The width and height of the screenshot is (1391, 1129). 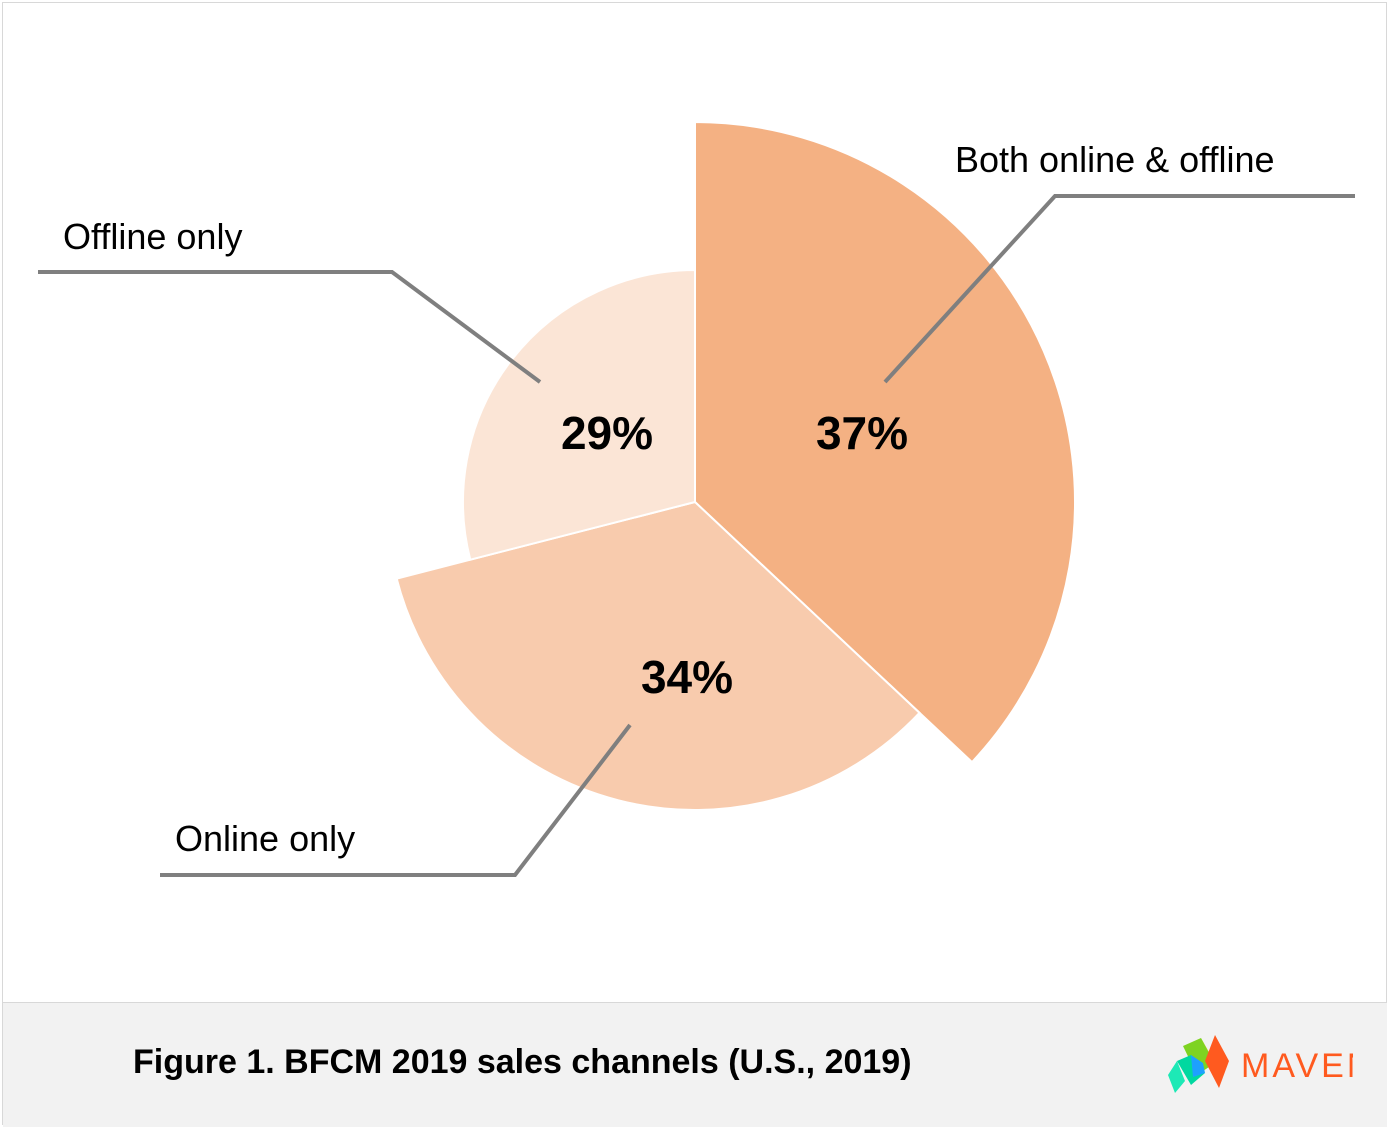 What do you see at coordinates (607, 433) in the screenshot?
I see `data-label-2: 29%` at bounding box center [607, 433].